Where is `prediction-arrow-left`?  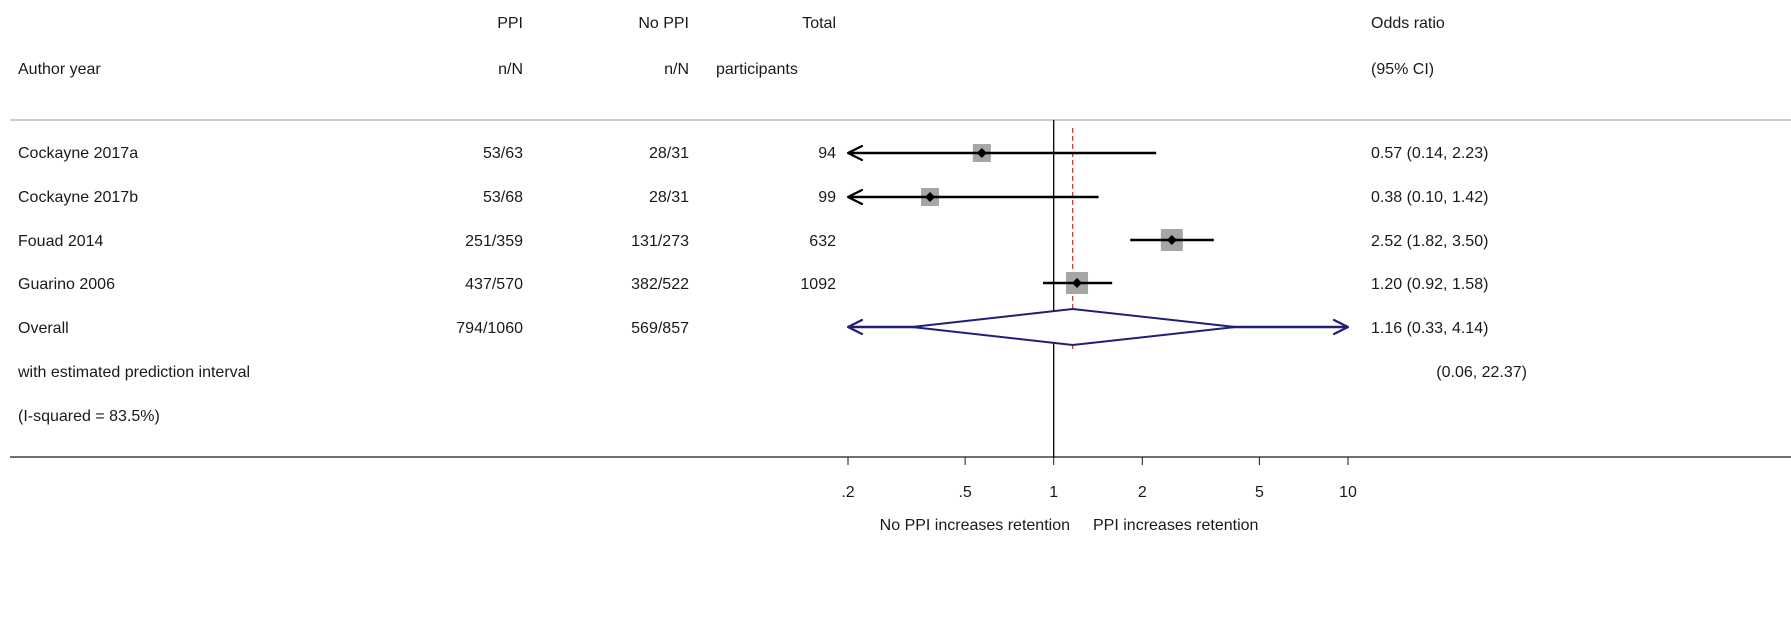
prediction-arrow-left is located at coordinates (855, 327).